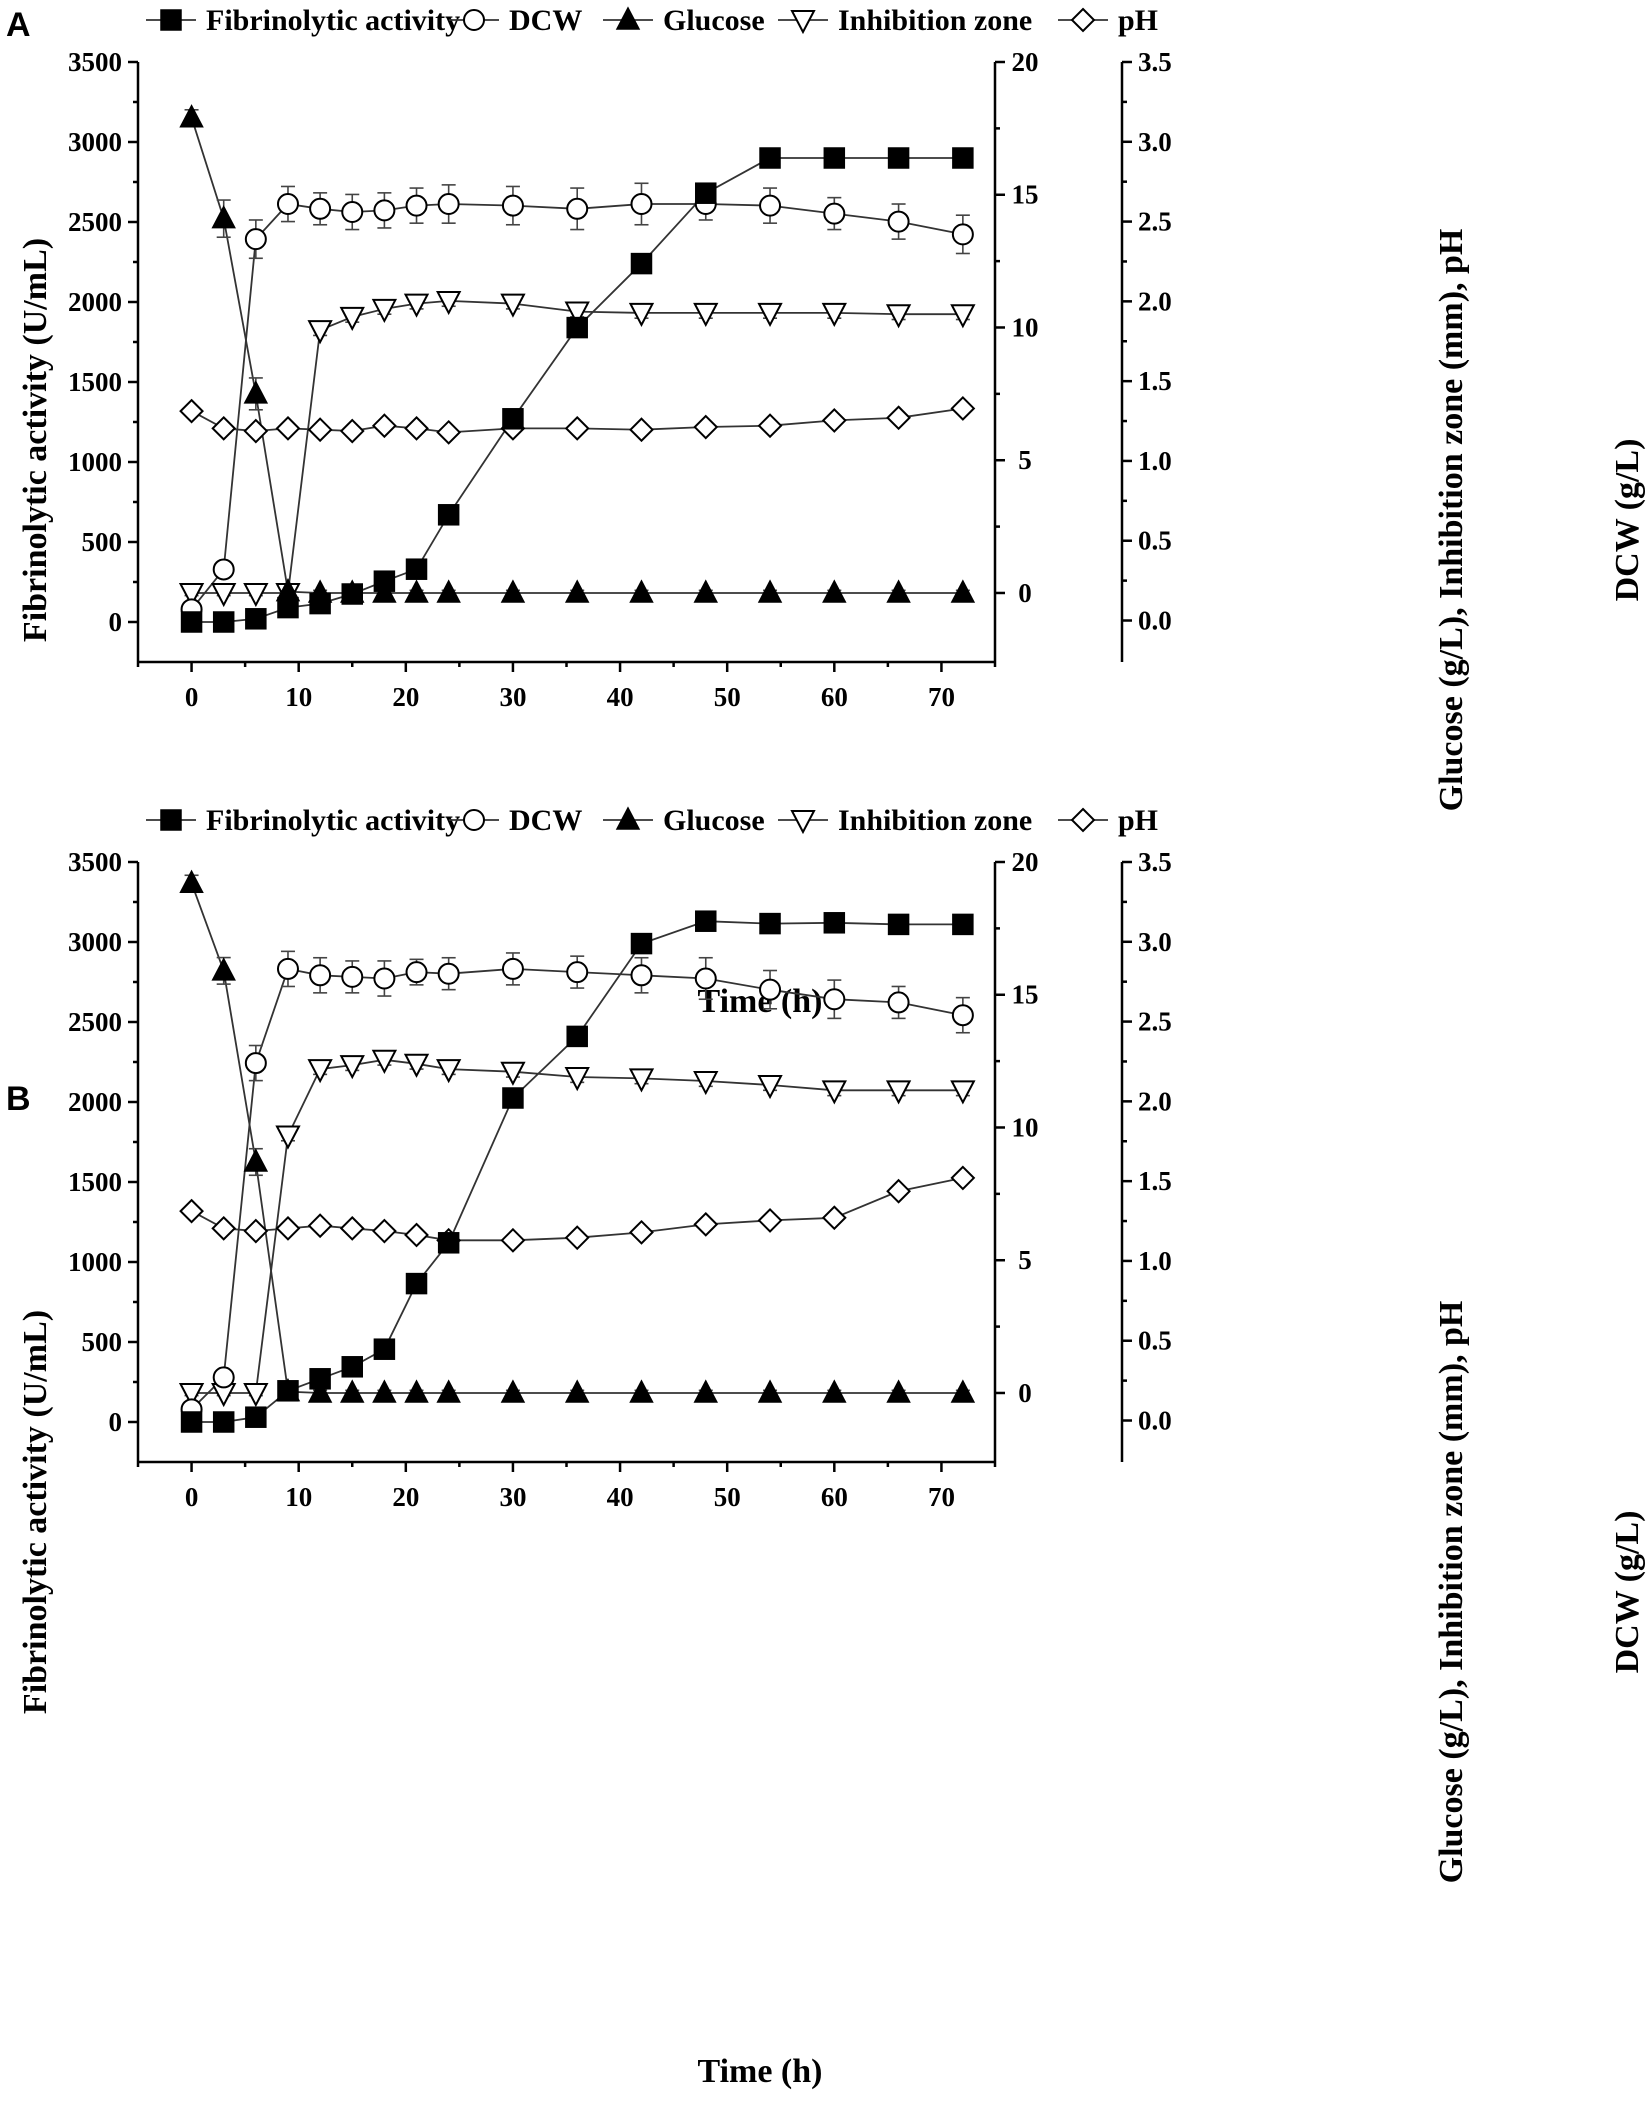 The image size is (1652, 2106). Describe the element at coordinates (905, 820) in the screenshot. I see `panel-b-legend-item-inhibition-zone: Inhibition zone` at that location.